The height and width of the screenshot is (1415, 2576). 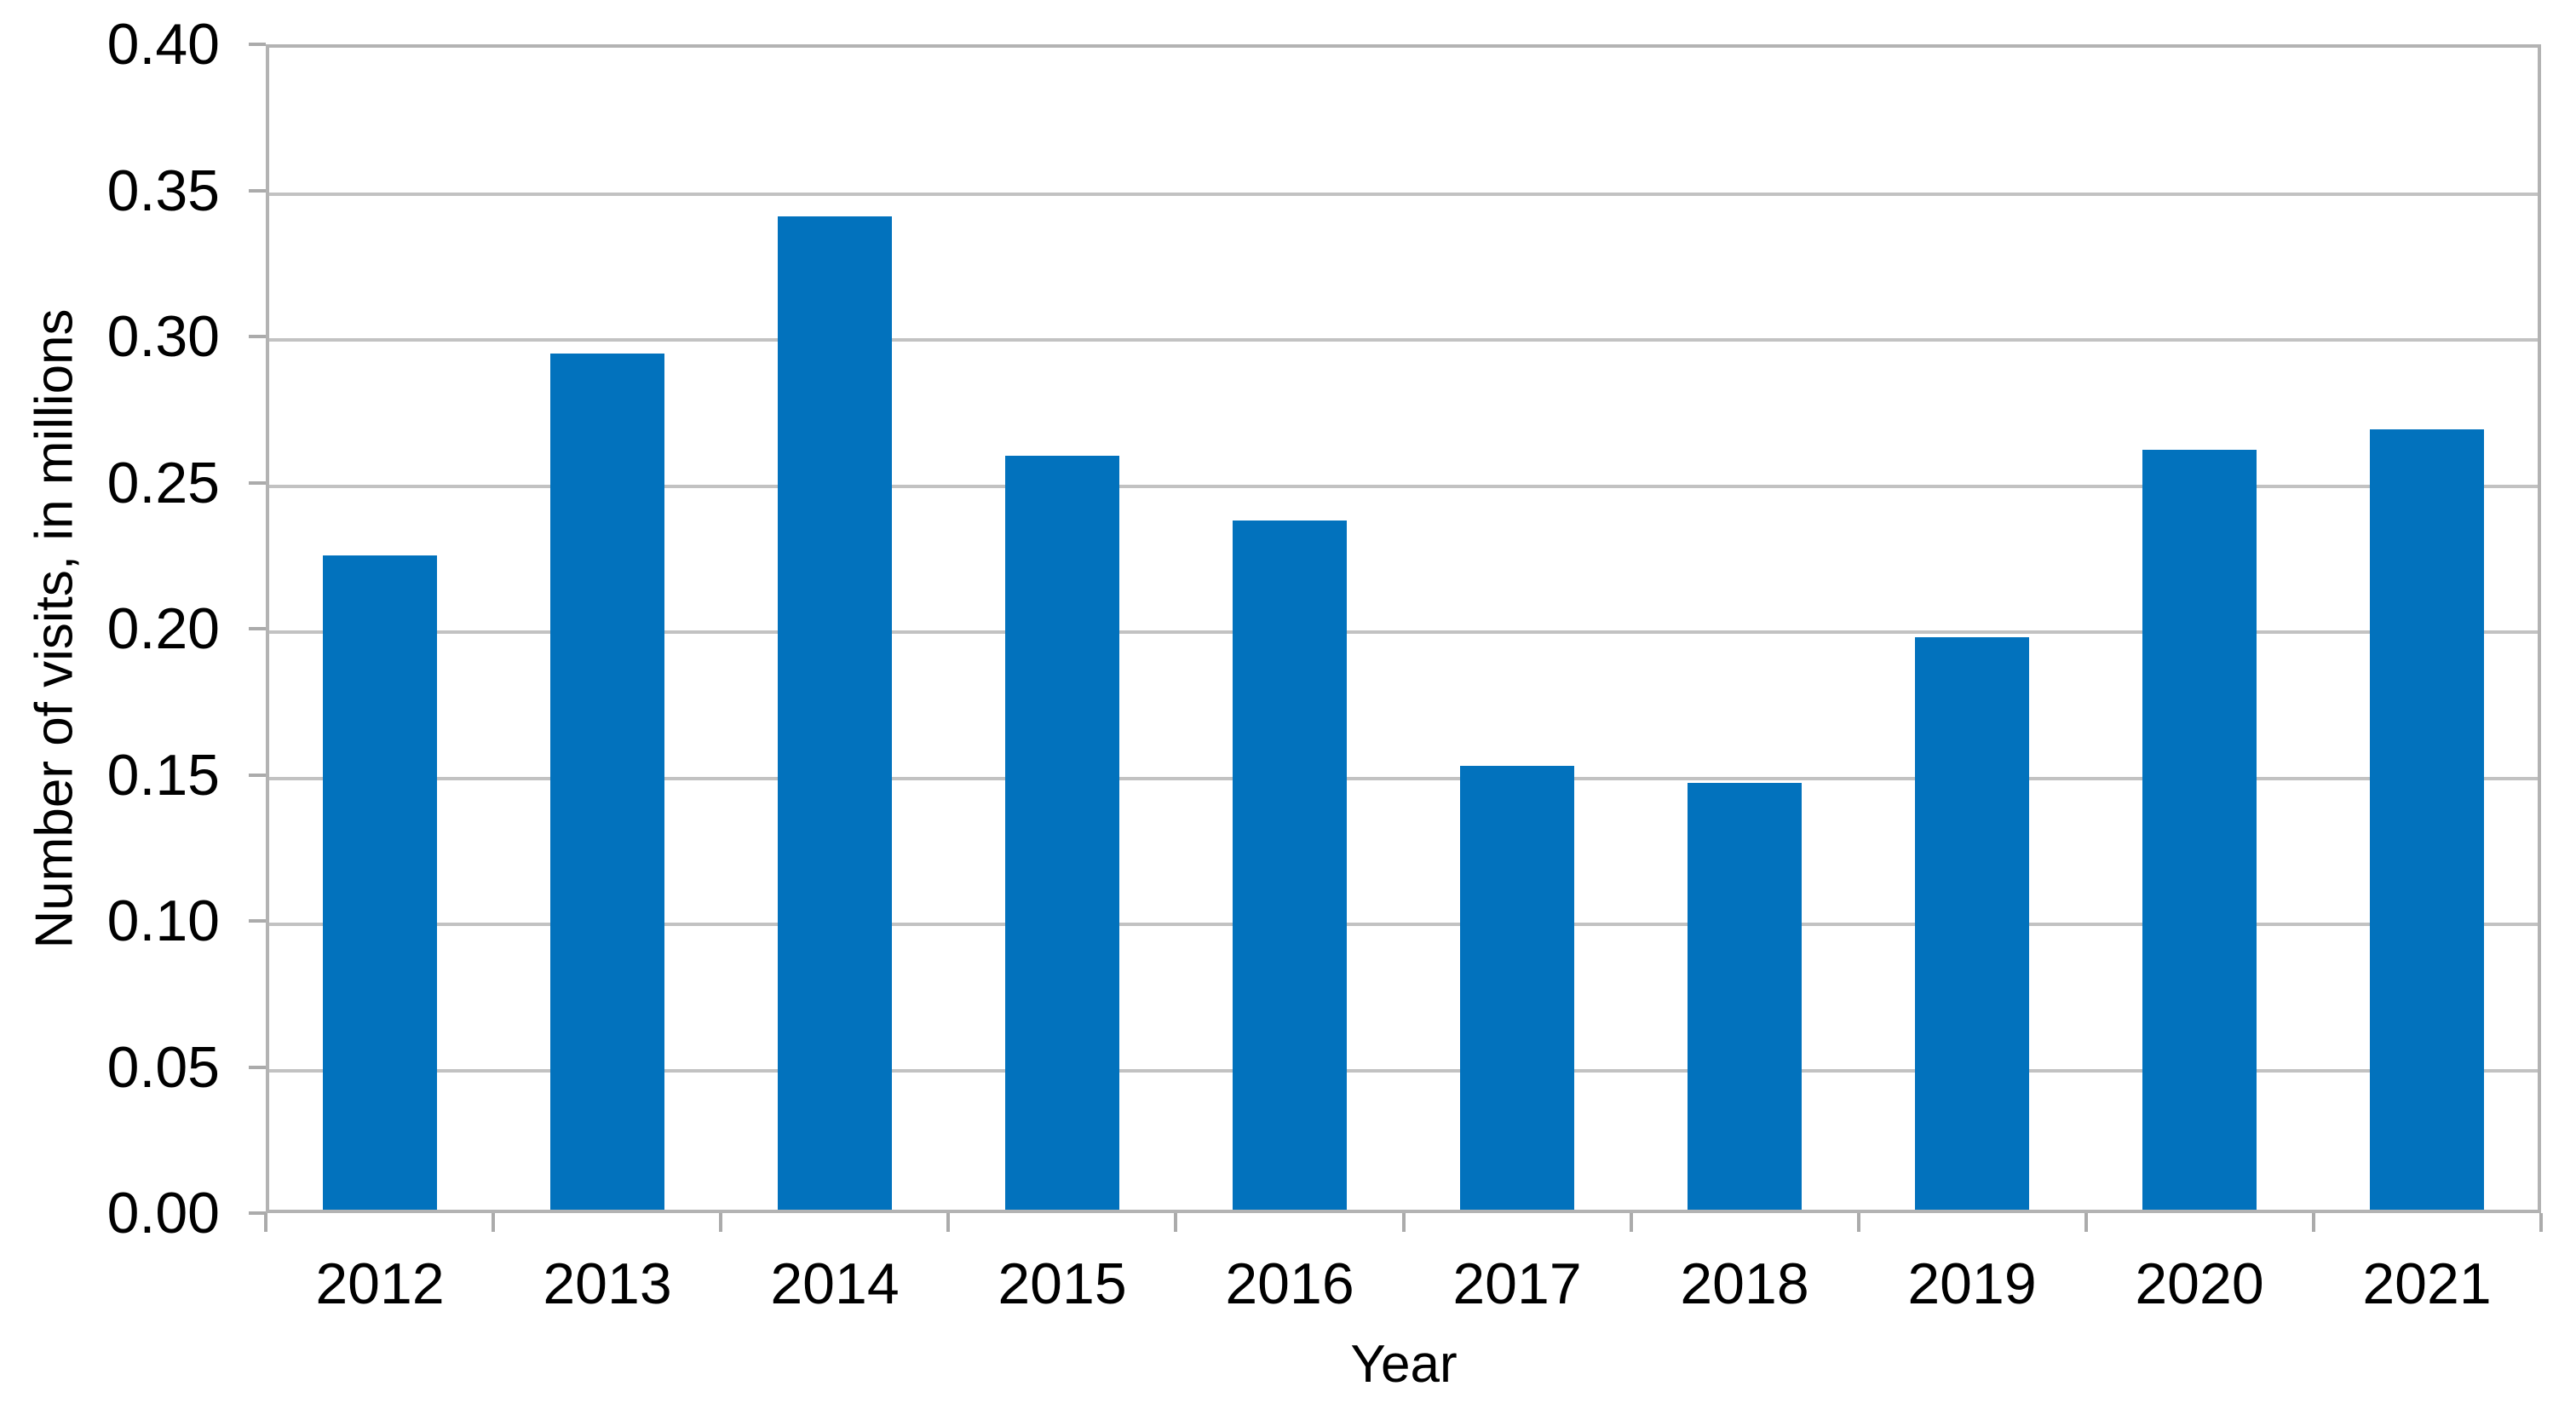 I want to click on bar-2012, so click(x=380, y=883).